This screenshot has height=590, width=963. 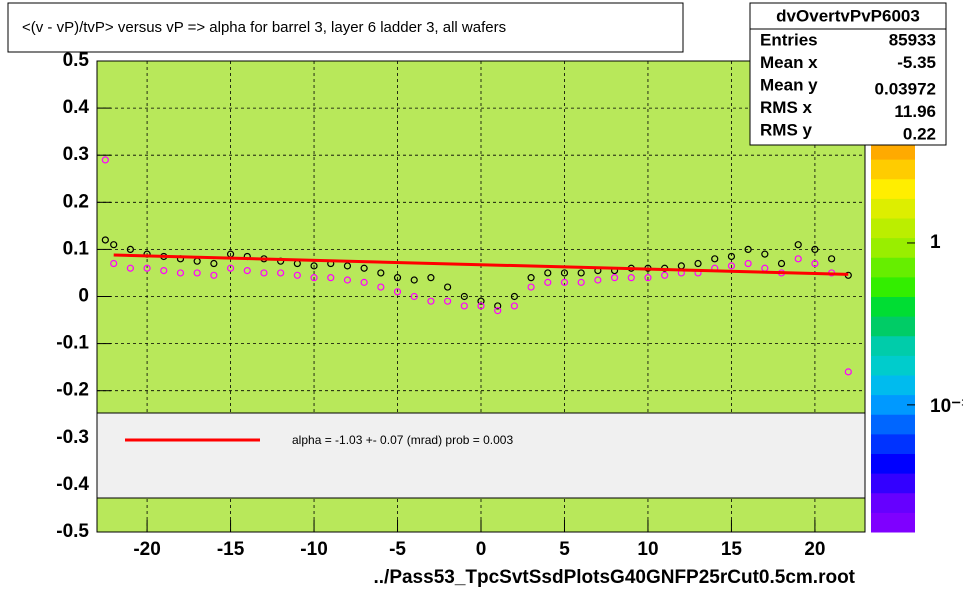 What do you see at coordinates (72, 531) in the screenshot?
I see `y-tick-label: -0.5` at bounding box center [72, 531].